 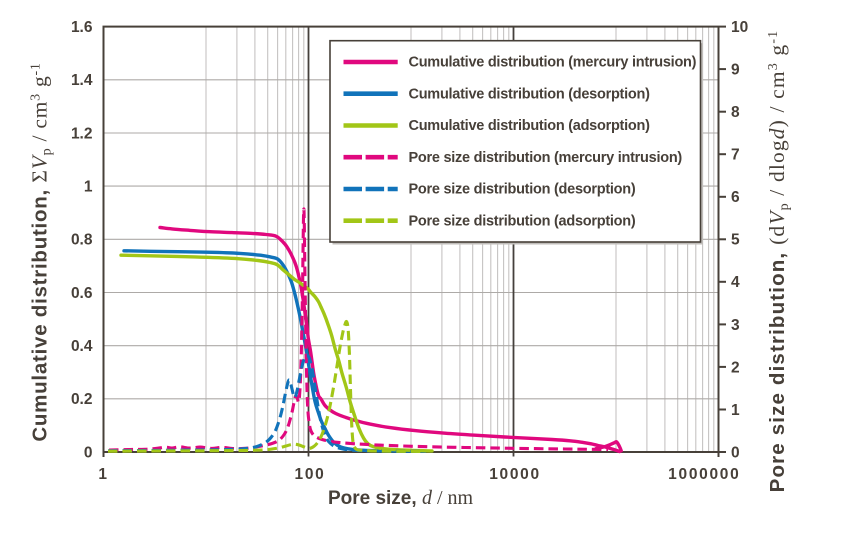 What do you see at coordinates (735, 325) in the screenshot?
I see `svg-text: 3` at bounding box center [735, 325].